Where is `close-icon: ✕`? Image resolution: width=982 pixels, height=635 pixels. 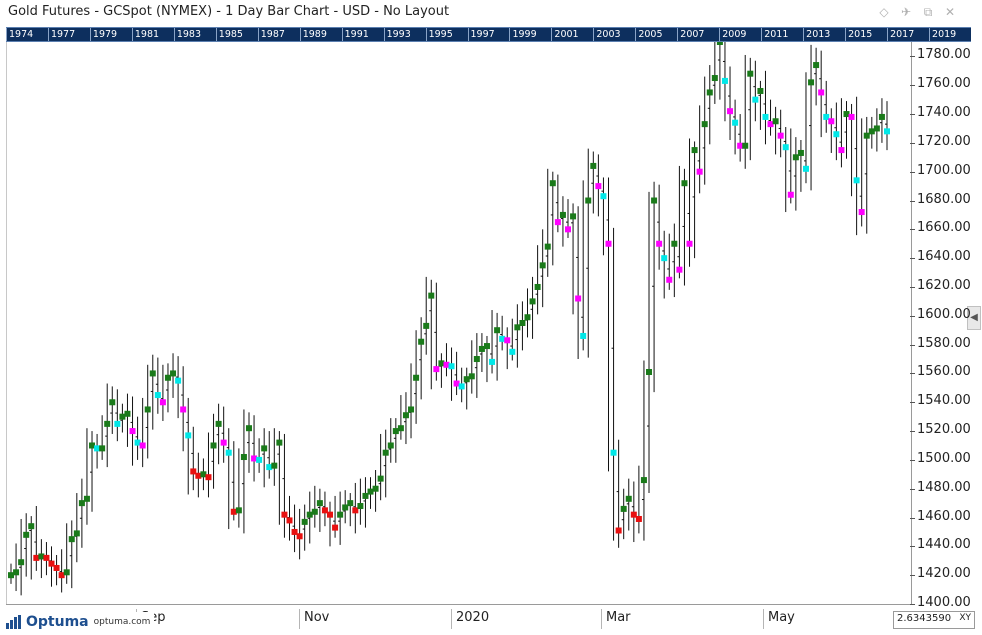 close-icon: ✕ is located at coordinates (950, 12).